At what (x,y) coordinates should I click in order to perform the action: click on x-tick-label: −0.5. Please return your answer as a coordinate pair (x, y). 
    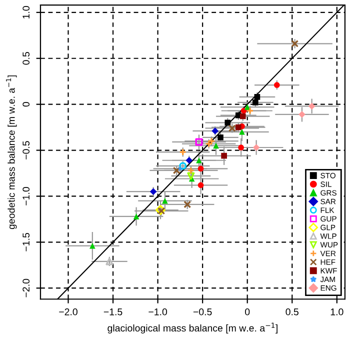
    Looking at the image, I should click on (202, 312).